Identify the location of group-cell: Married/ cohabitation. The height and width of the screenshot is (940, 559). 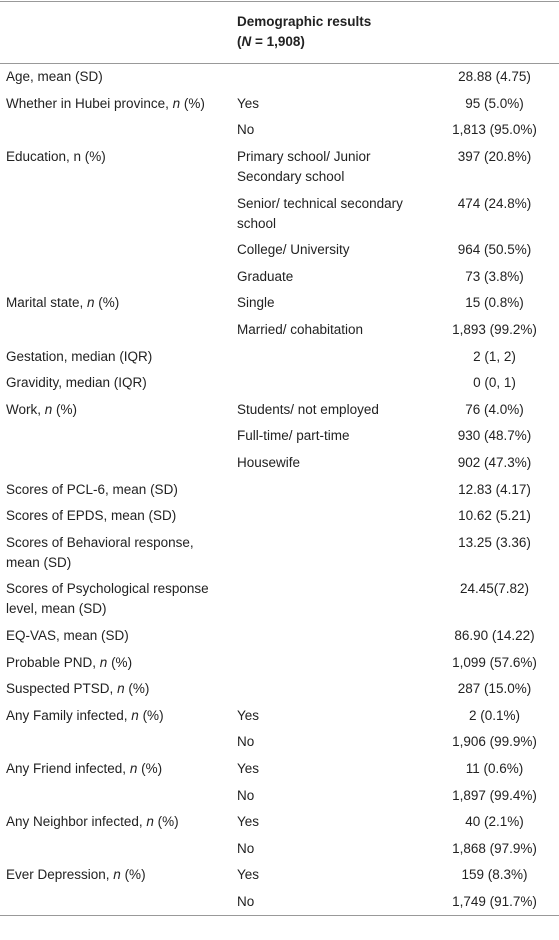
(330, 330).